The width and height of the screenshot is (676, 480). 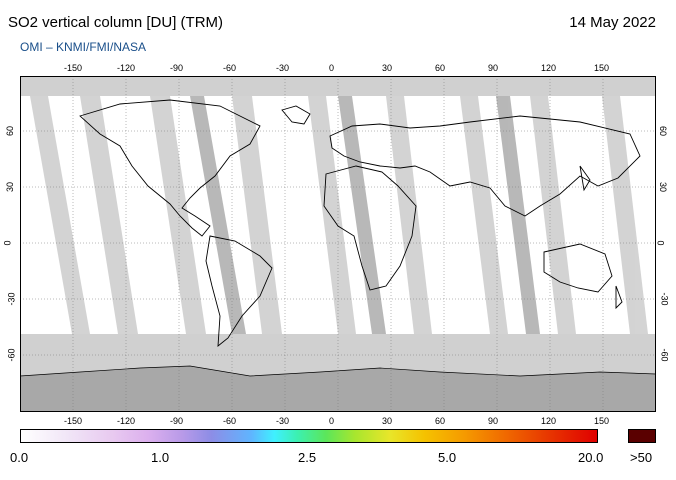 What do you see at coordinates (309, 436) in the screenshot?
I see `colorbar-gradient` at bounding box center [309, 436].